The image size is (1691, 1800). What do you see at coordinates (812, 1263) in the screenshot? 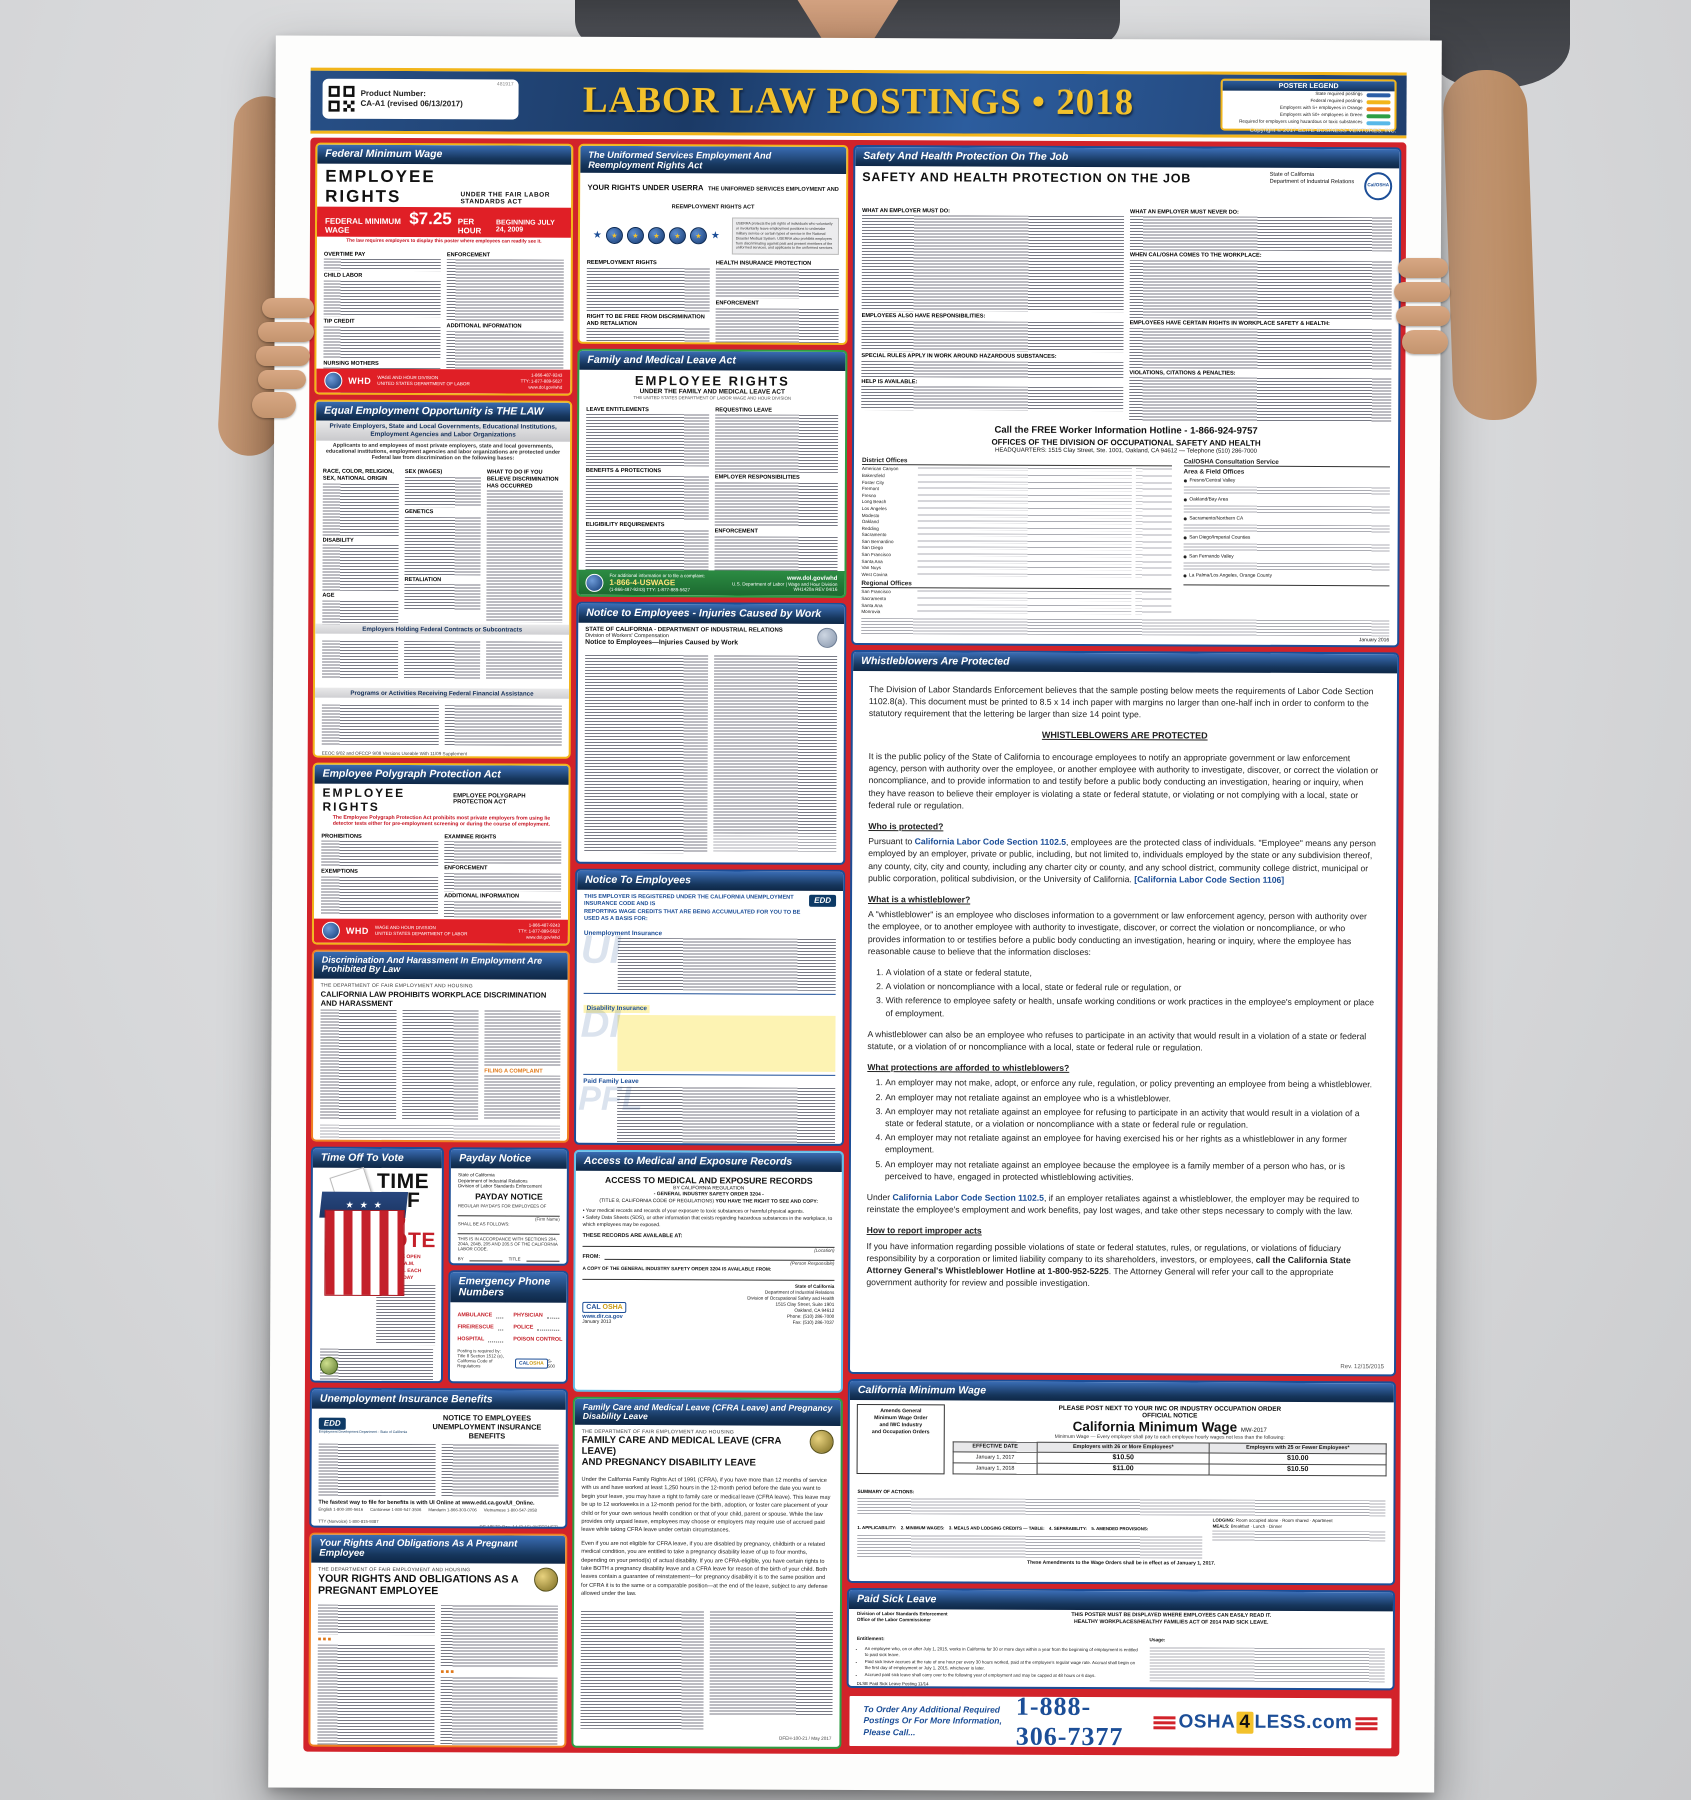
I see `access-person-label: (Person Responsible)` at bounding box center [812, 1263].